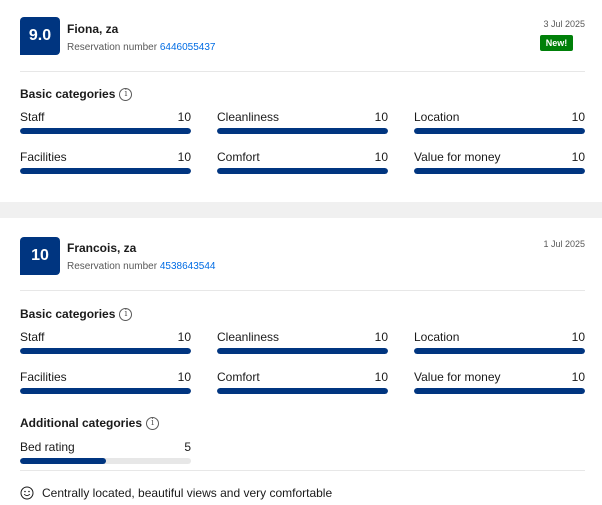  What do you see at coordinates (556, 43) in the screenshot?
I see `new-badge: New!` at bounding box center [556, 43].